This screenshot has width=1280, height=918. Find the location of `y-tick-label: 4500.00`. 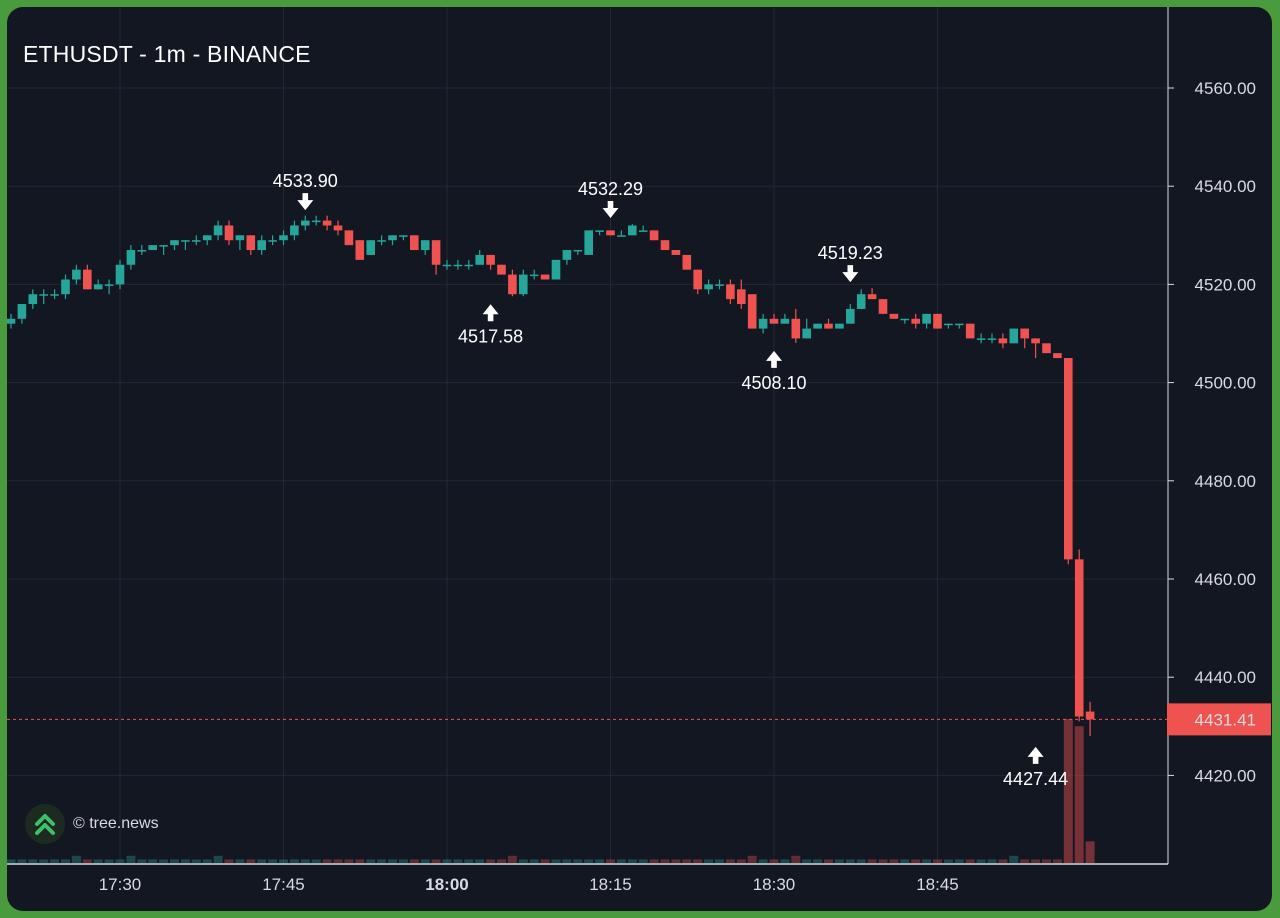

y-tick-label: 4500.00 is located at coordinates (1225, 383).